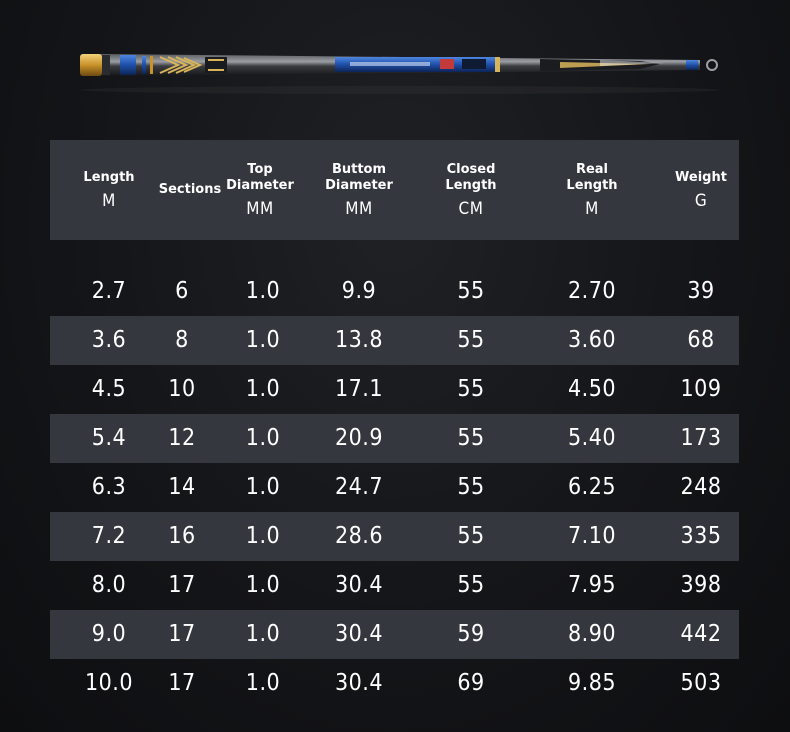  I want to click on header-sections-label: Sections, so click(190, 189).